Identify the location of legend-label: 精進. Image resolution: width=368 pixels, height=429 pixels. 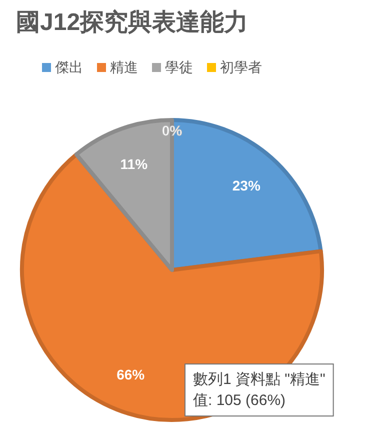
(124, 67).